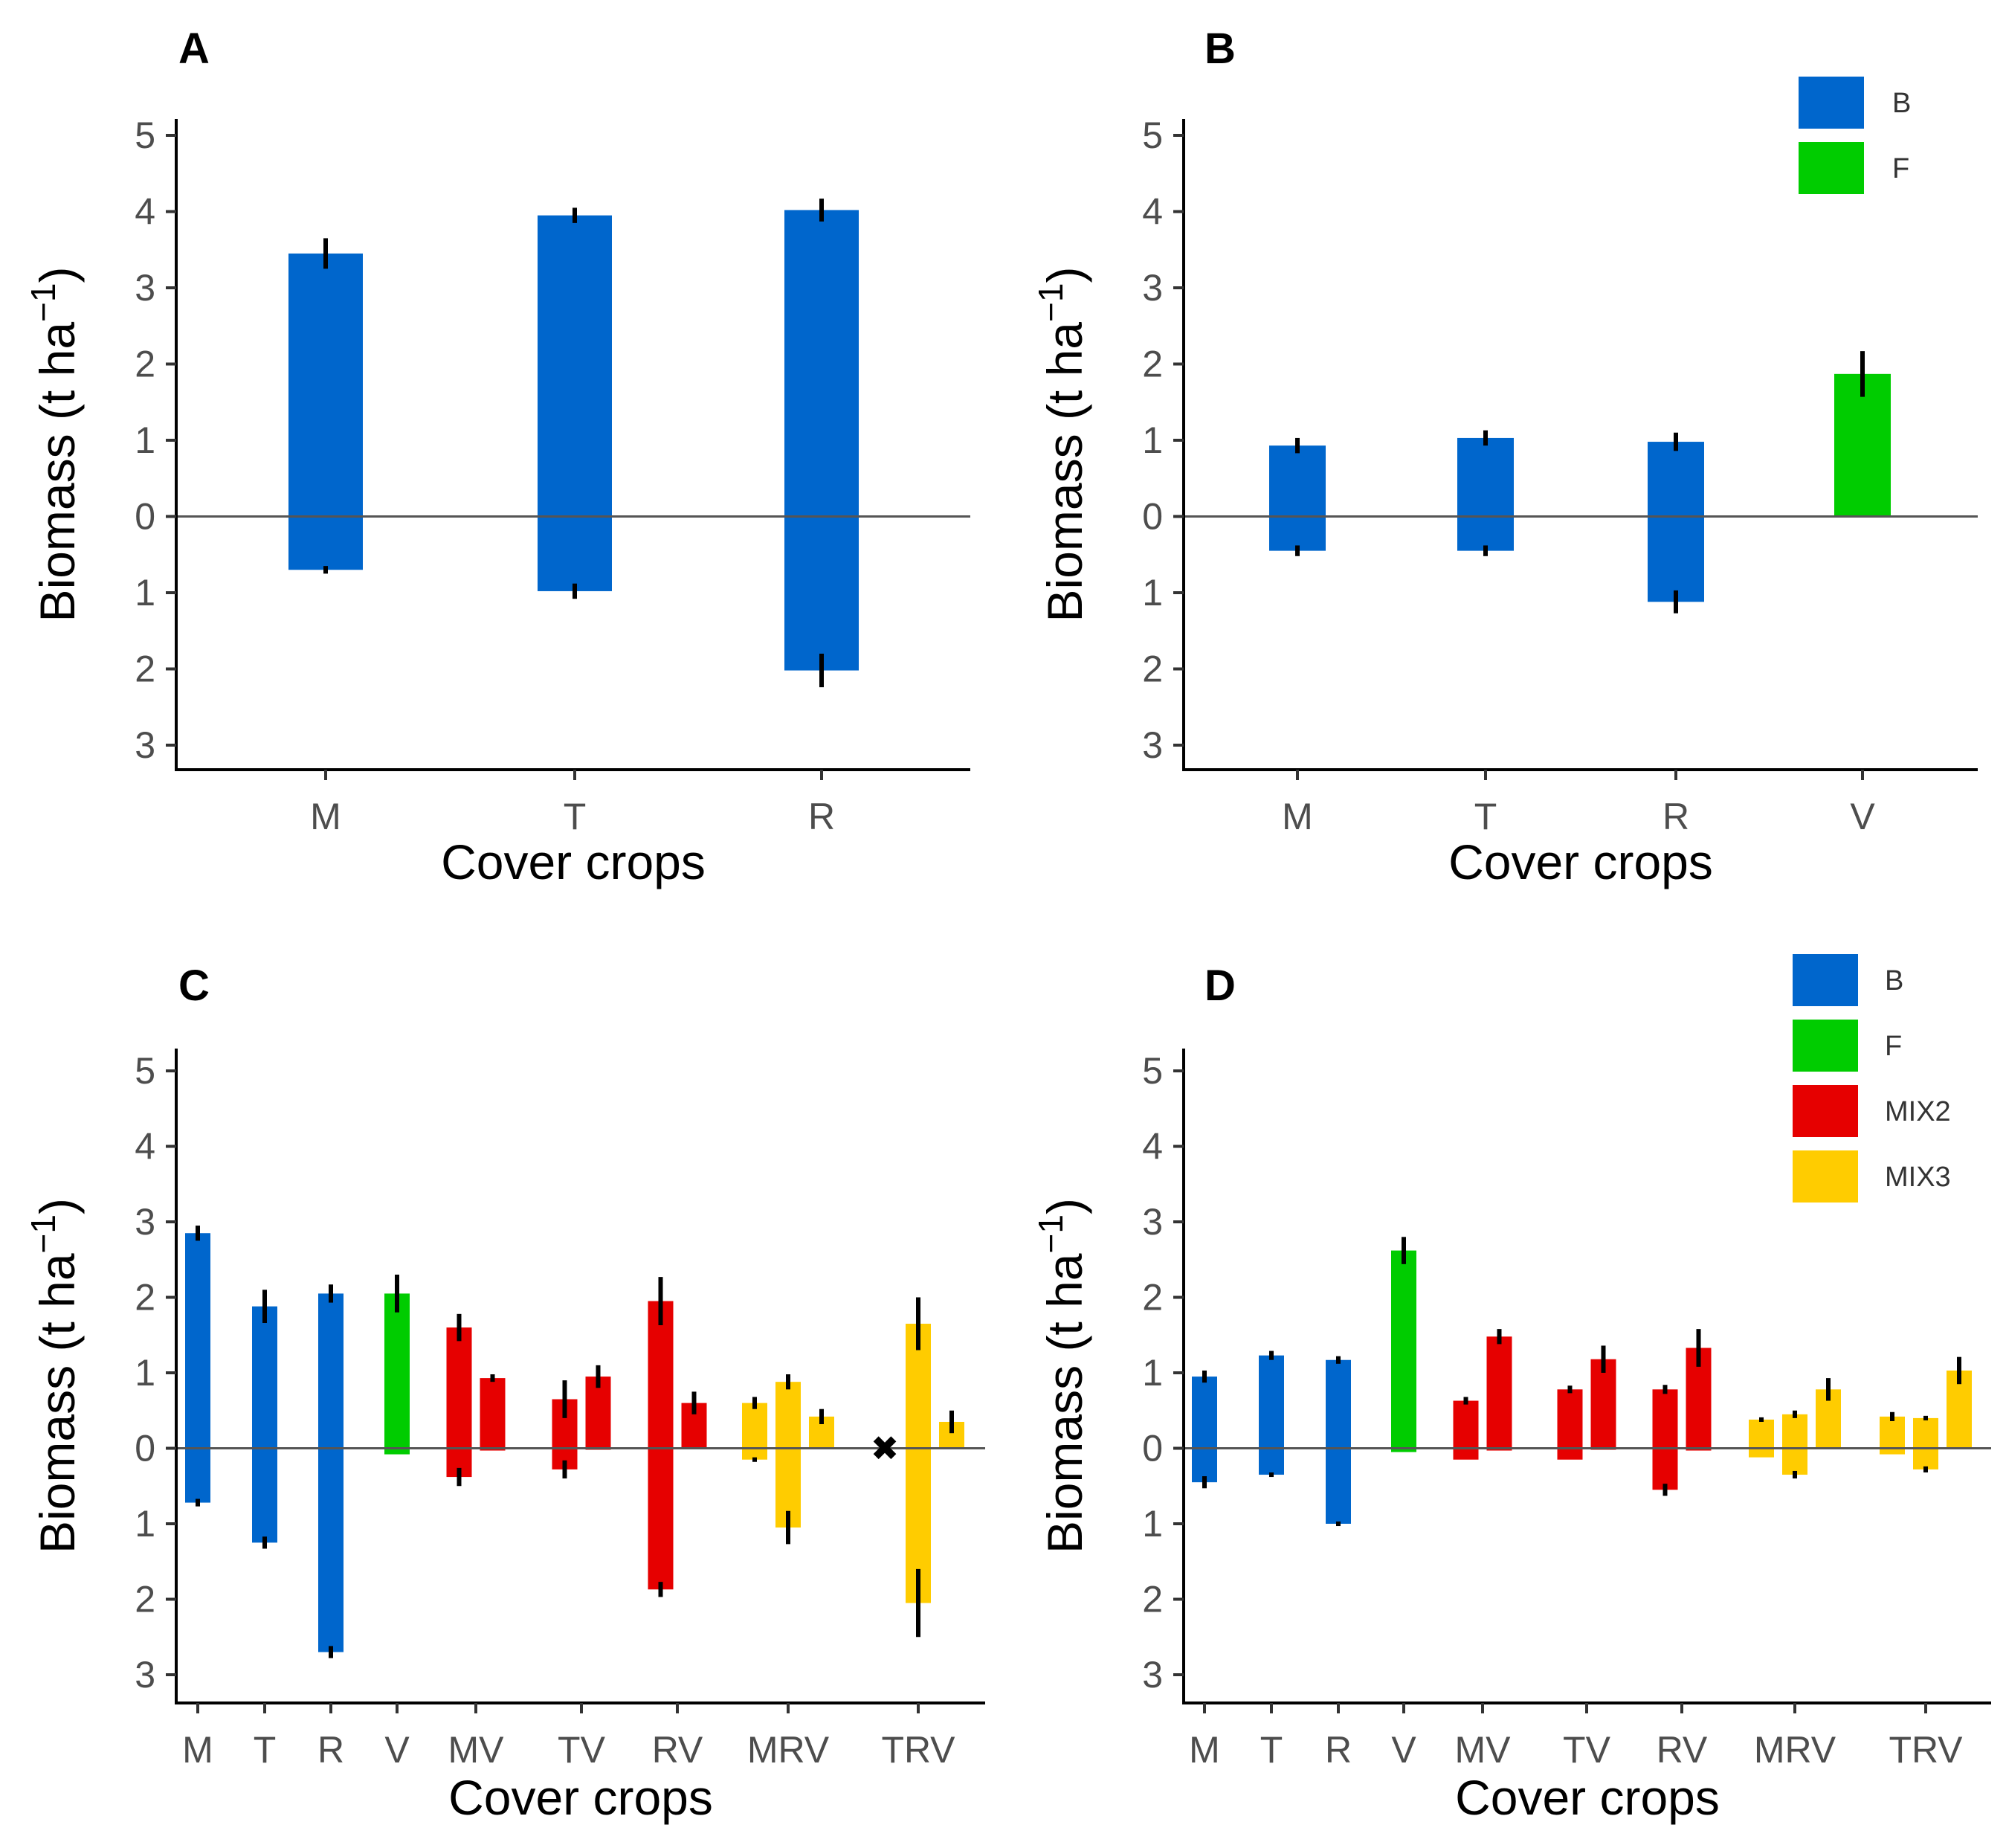  I want to click on x-tick-label: MRV, so click(1795, 1750).